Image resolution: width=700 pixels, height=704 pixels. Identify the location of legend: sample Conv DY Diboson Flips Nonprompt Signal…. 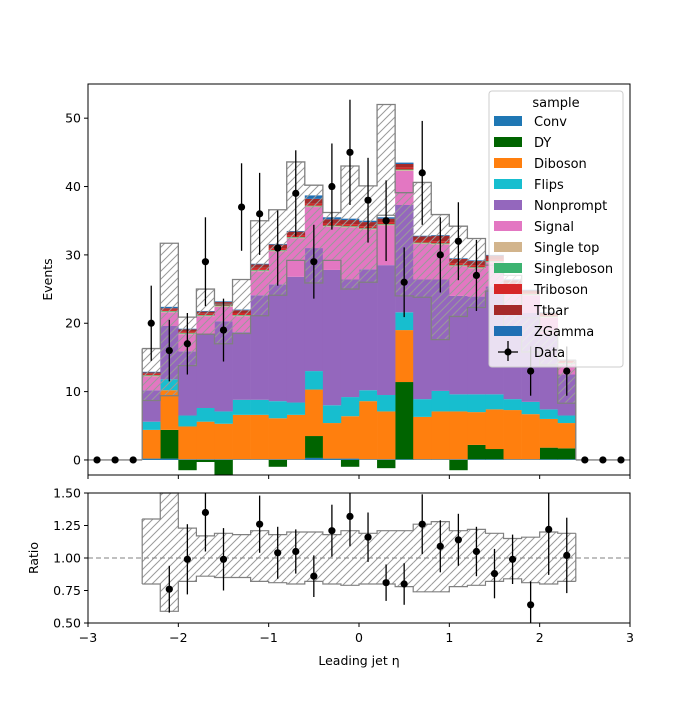
(556, 229).